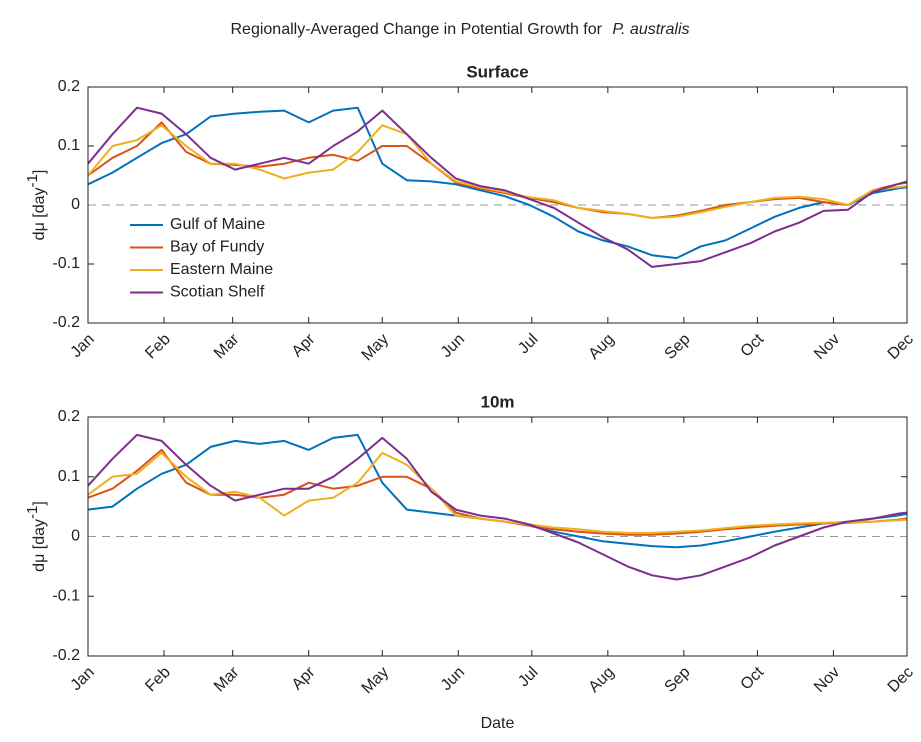 The height and width of the screenshot is (742, 921). What do you see at coordinates (221, 269) in the screenshot?
I see `legend-label: Eastern Maine` at bounding box center [221, 269].